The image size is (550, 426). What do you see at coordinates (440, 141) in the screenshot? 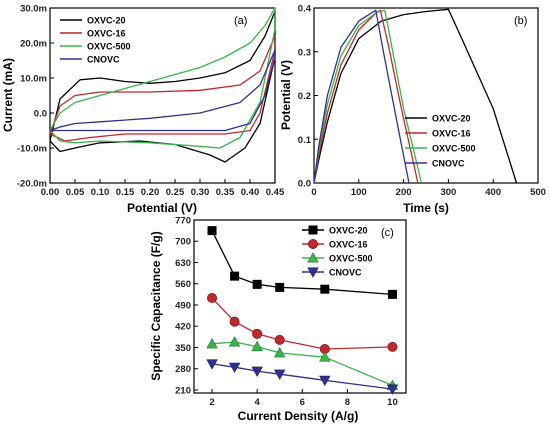
I see `panel-b-legend: OXVC-20 OXVC-16 OXVC-500 CNOVC` at bounding box center [440, 141].